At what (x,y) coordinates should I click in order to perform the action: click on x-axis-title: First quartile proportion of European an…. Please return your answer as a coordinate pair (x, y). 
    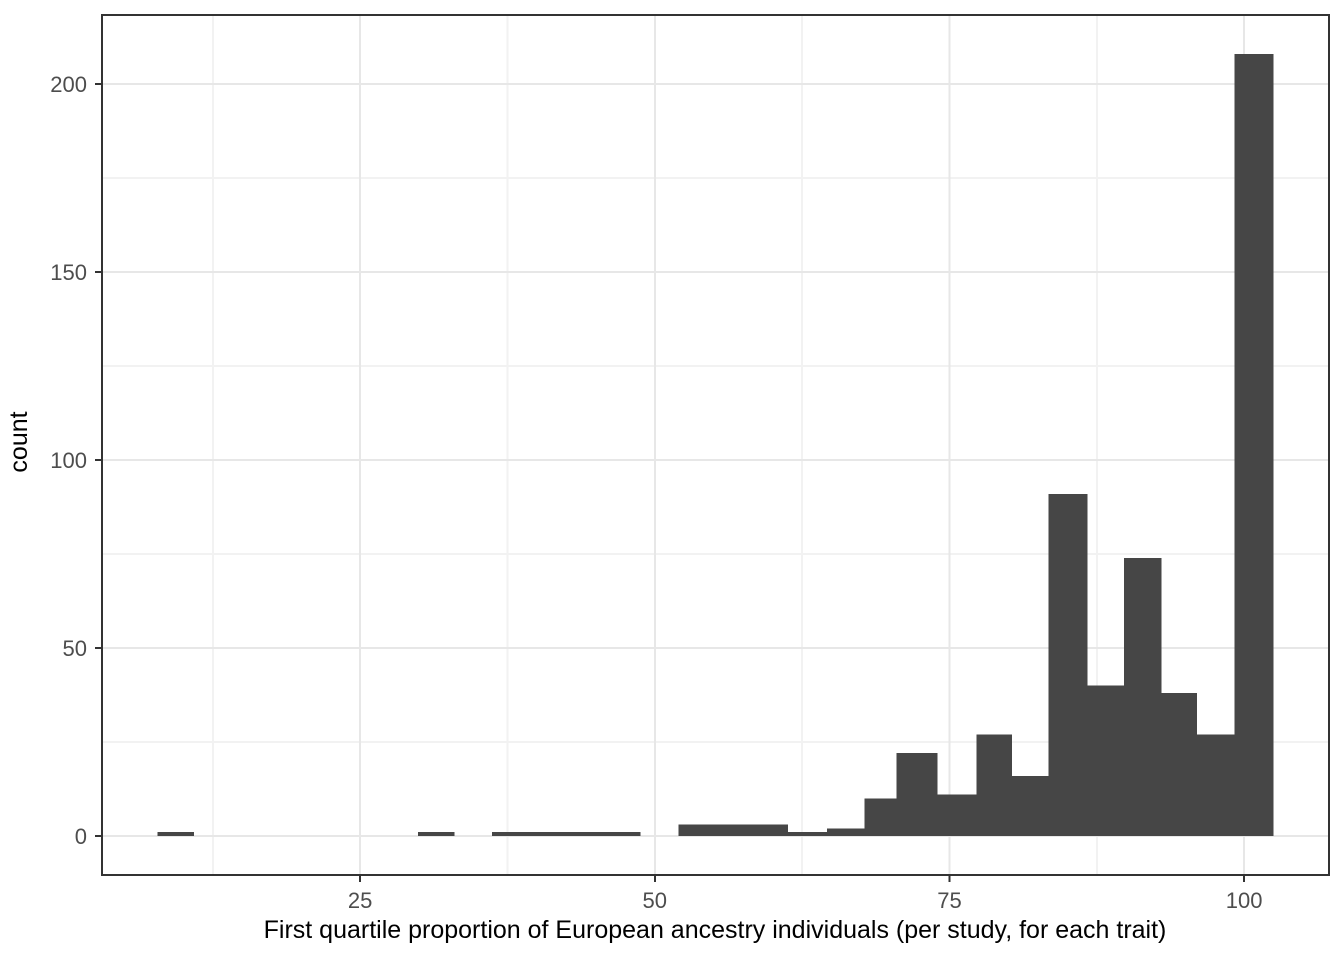
    Looking at the image, I should click on (715, 930).